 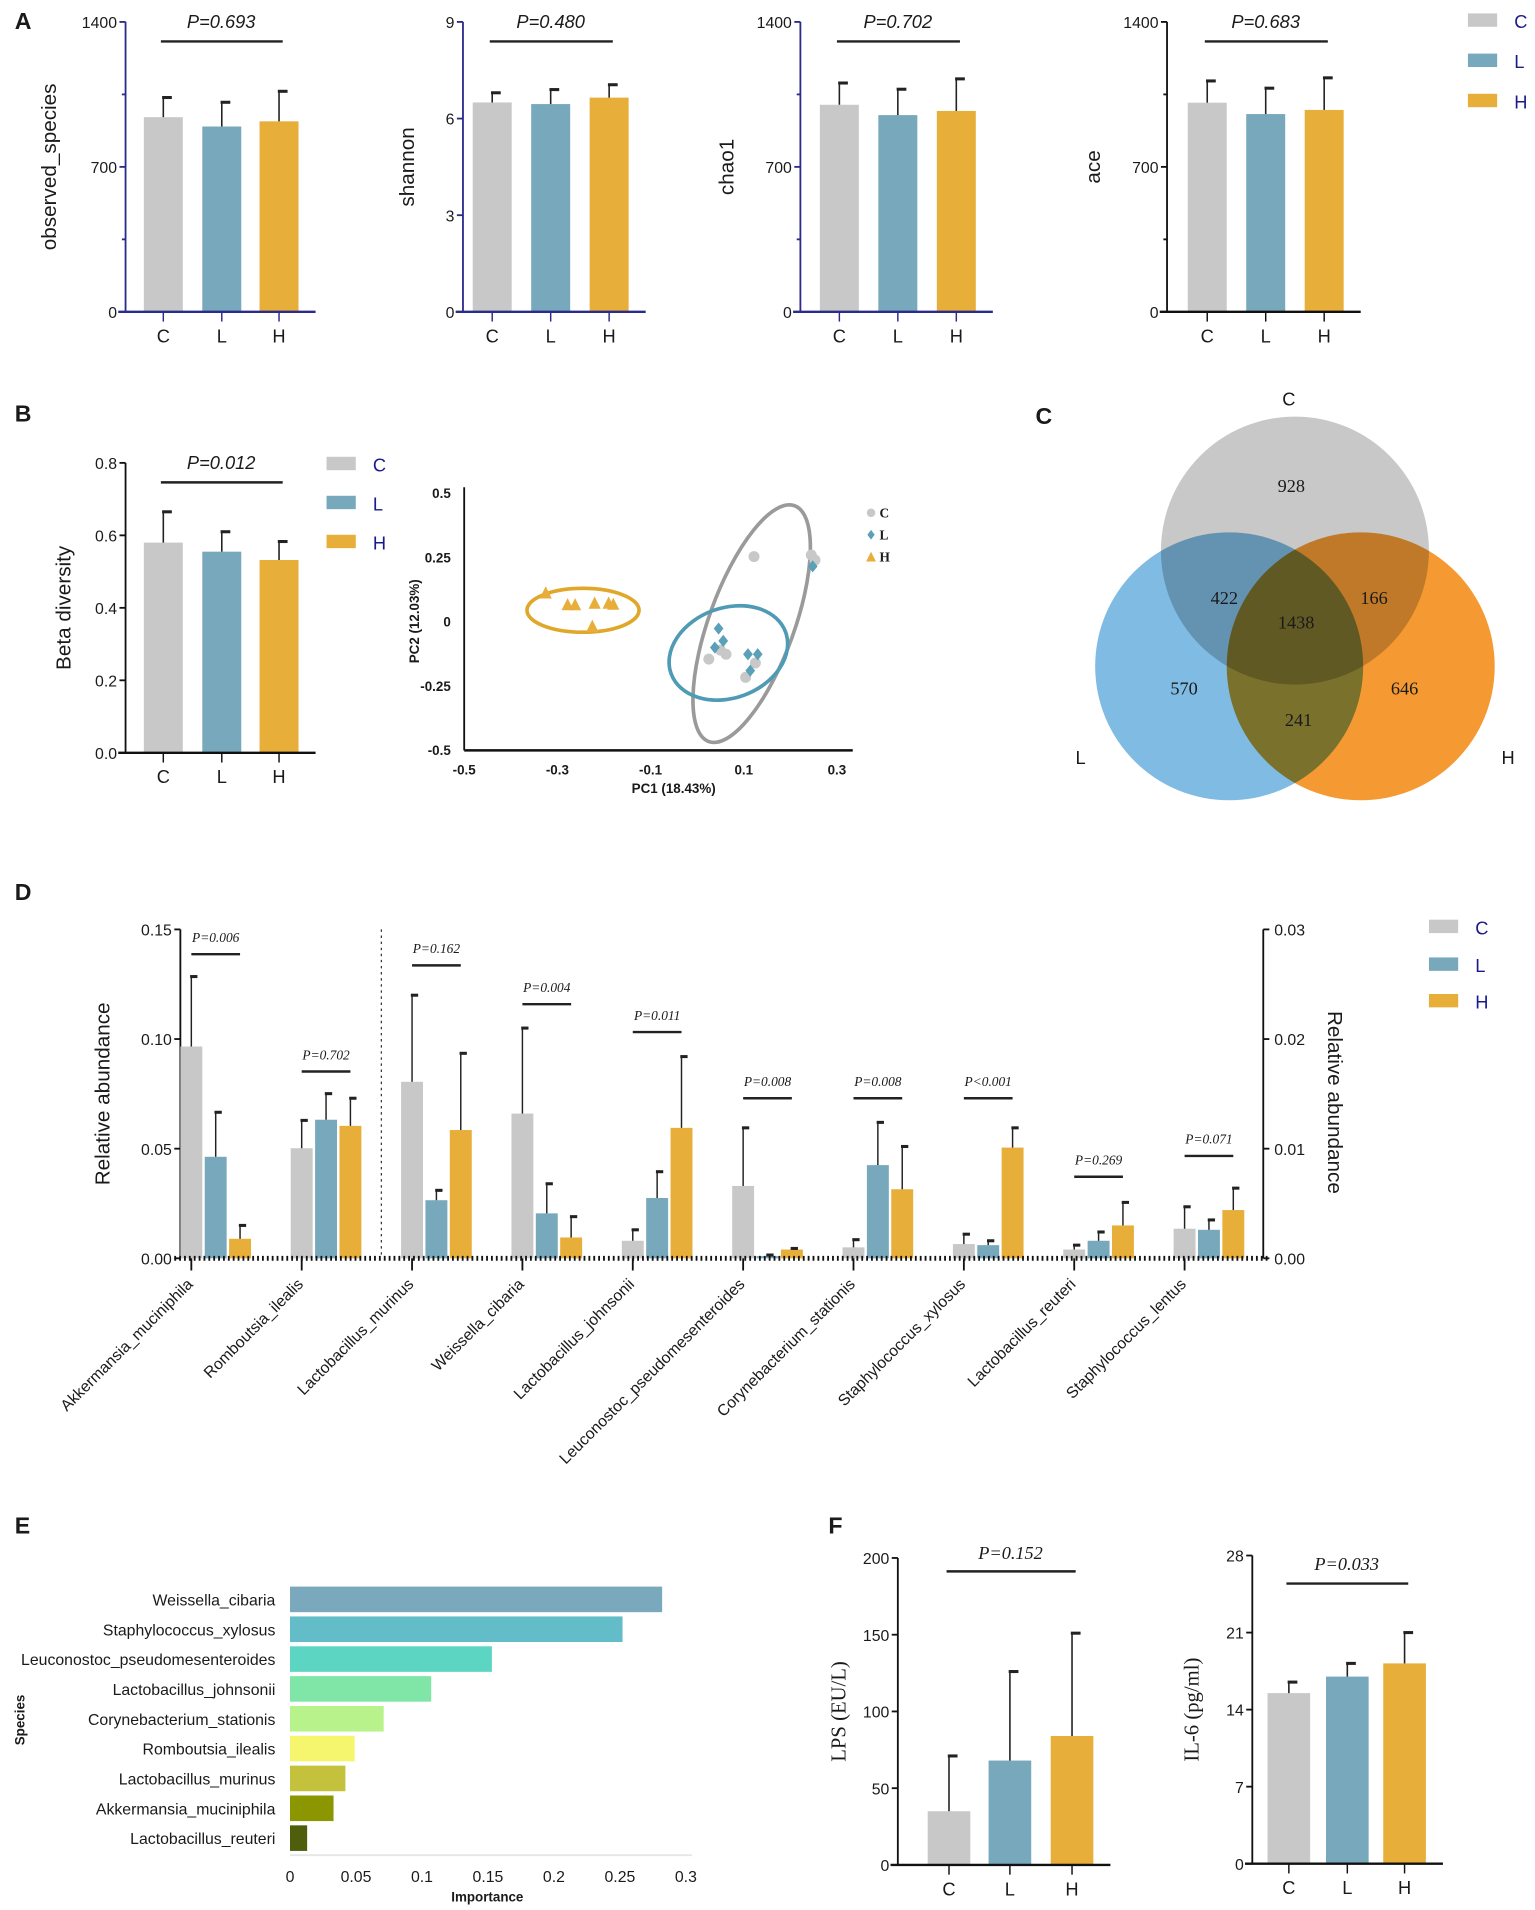 I want to click on y-axis-label: PC2 (12.03%), so click(x=414, y=621).